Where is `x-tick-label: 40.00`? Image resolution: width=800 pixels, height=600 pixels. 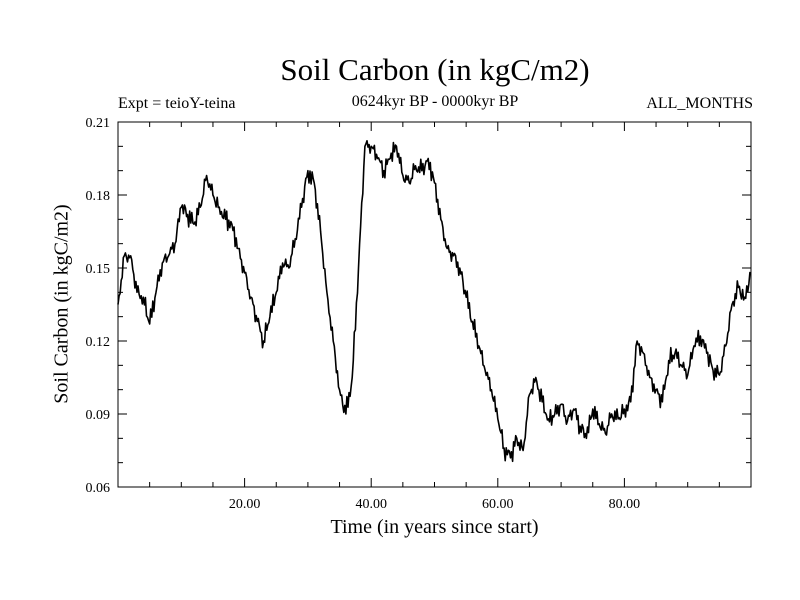
x-tick-label: 40.00 is located at coordinates (371, 504).